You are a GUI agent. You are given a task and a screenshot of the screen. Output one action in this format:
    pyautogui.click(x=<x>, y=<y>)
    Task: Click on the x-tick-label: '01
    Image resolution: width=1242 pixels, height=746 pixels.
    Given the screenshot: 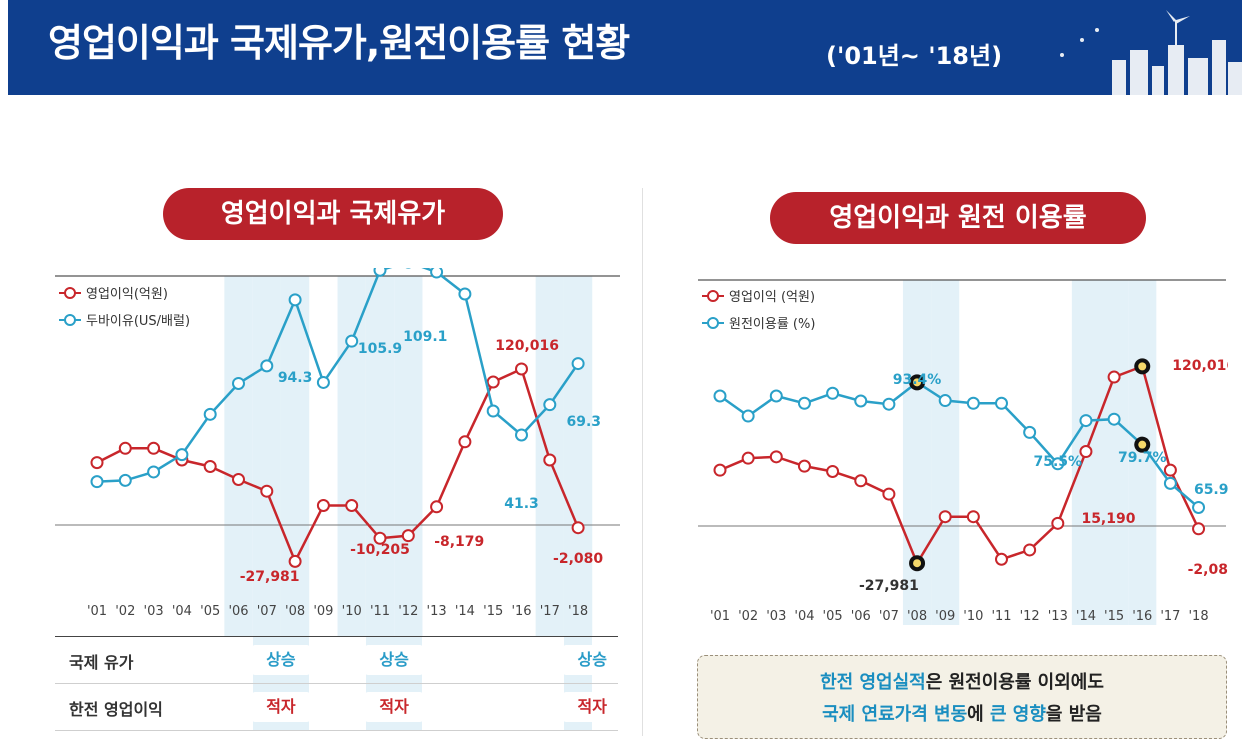 What is the action you would take?
    pyautogui.click(x=720, y=616)
    